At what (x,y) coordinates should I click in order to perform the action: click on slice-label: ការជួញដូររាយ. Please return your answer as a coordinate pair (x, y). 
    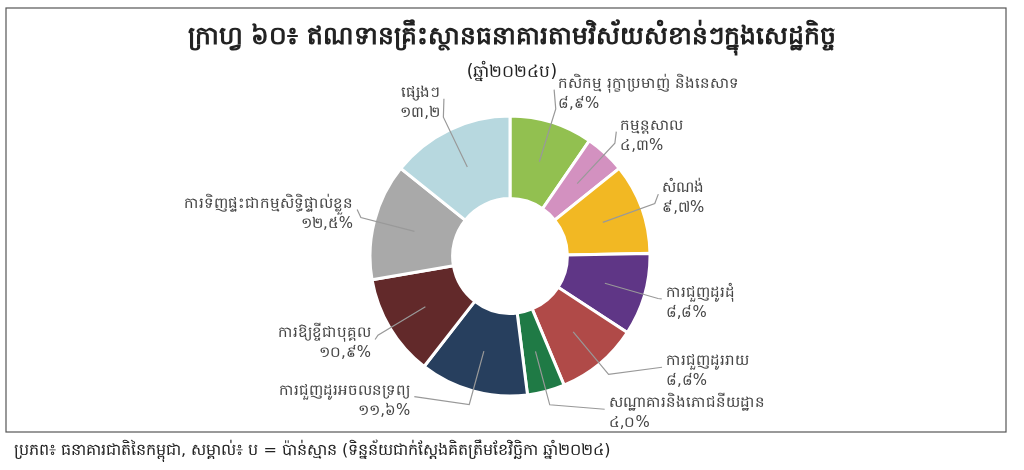
    Looking at the image, I should click on (708, 361).